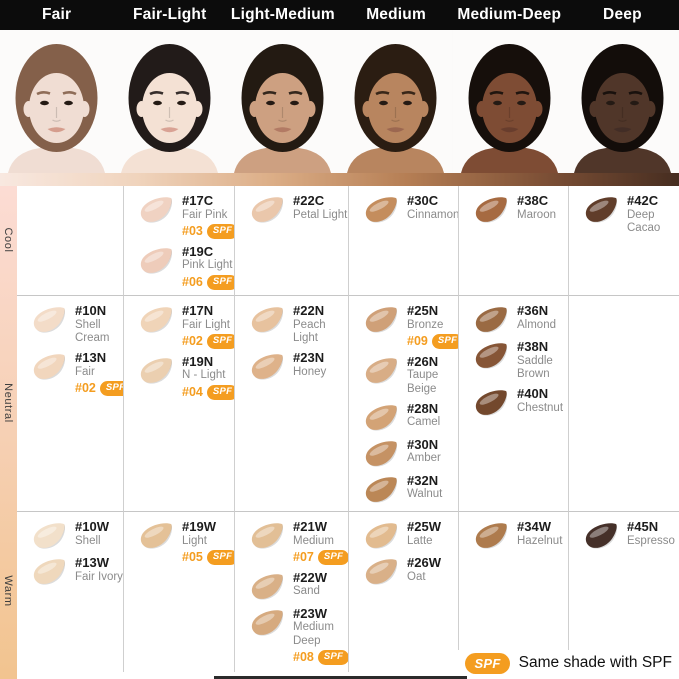 This screenshot has height=679, width=679. What do you see at coordinates (303, 657) in the screenshot?
I see `spf-shade-number: #08` at bounding box center [303, 657].